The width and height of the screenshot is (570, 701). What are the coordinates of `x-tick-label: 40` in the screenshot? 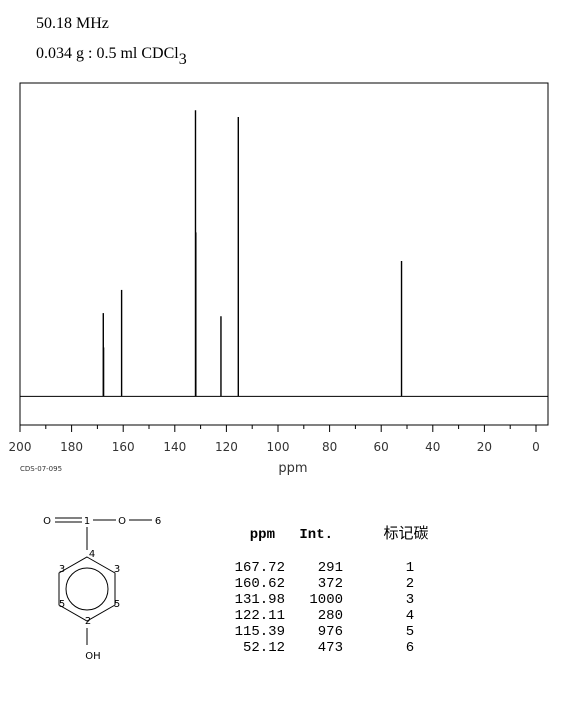 It's located at (432, 447).